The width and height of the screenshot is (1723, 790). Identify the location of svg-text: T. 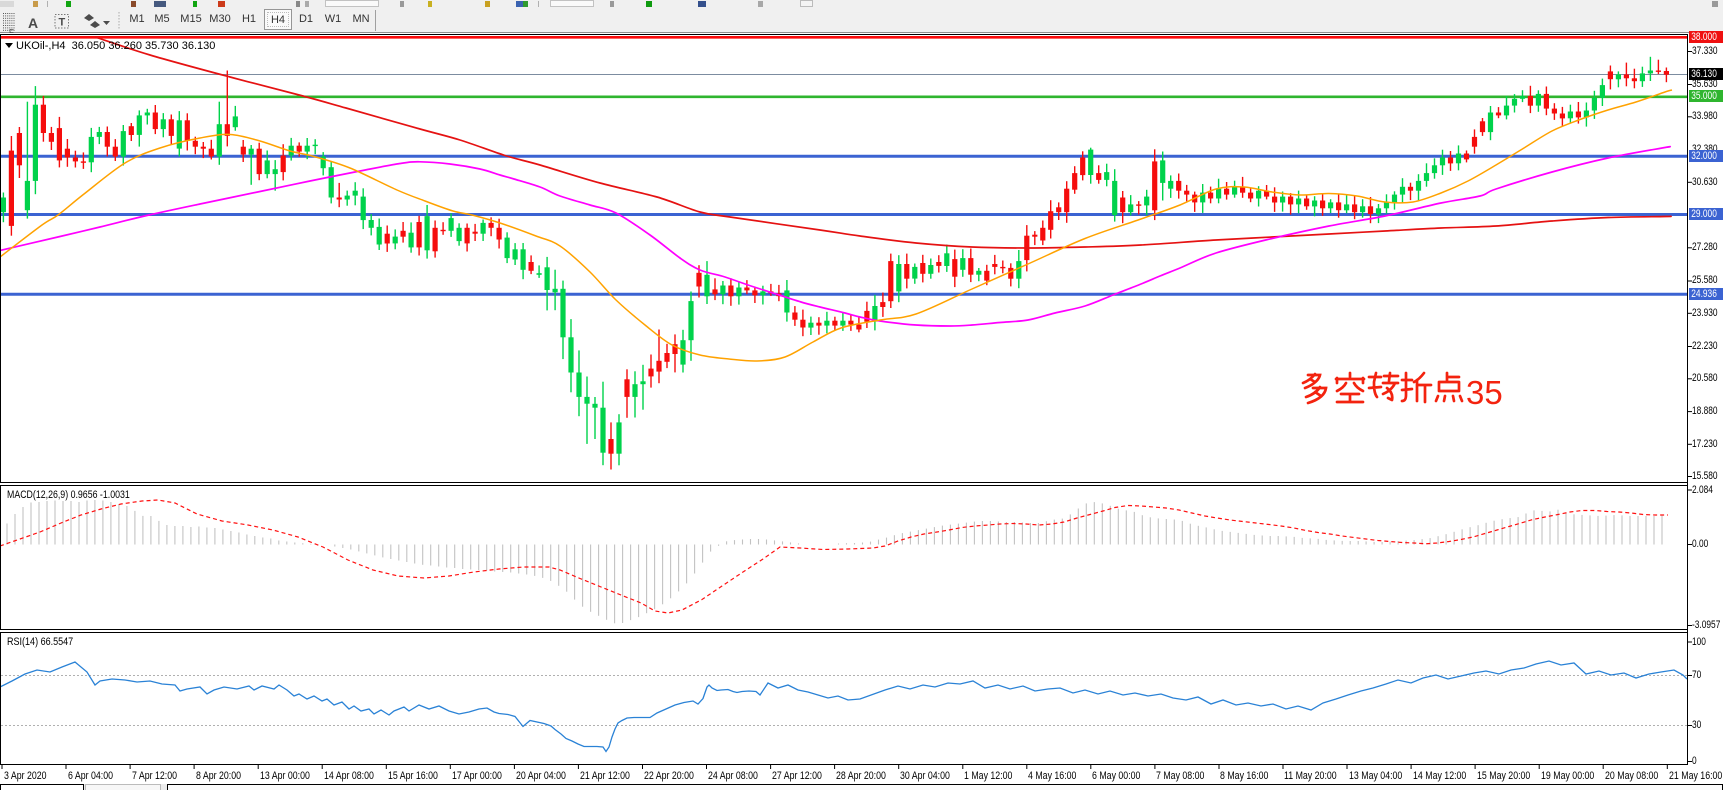
(62, 23).